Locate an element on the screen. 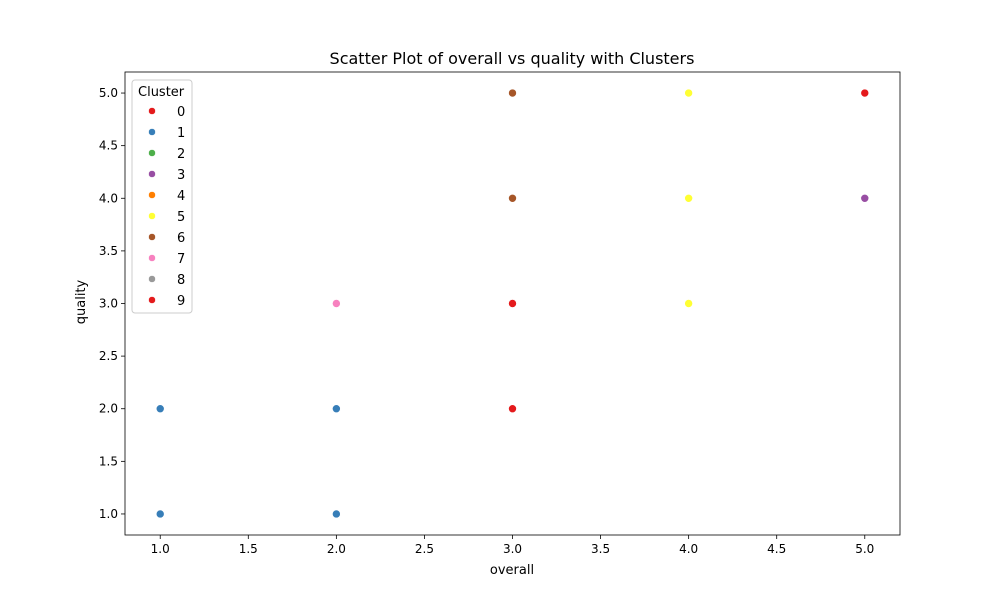 The height and width of the screenshot is (600, 1000). y-tick-label: 3.0 is located at coordinates (108, 304).